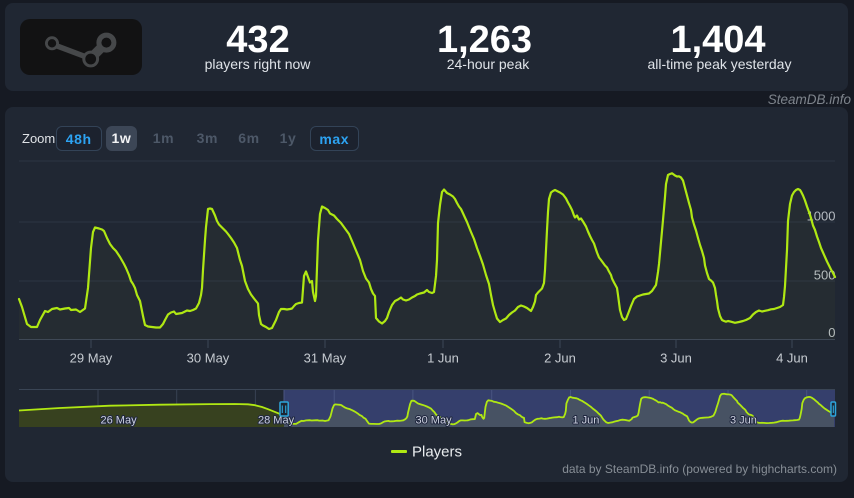 Image resolution: width=854 pixels, height=498 pixels. Describe the element at coordinates (560, 358) in the screenshot. I see `svg-text: 2 Jun` at that location.